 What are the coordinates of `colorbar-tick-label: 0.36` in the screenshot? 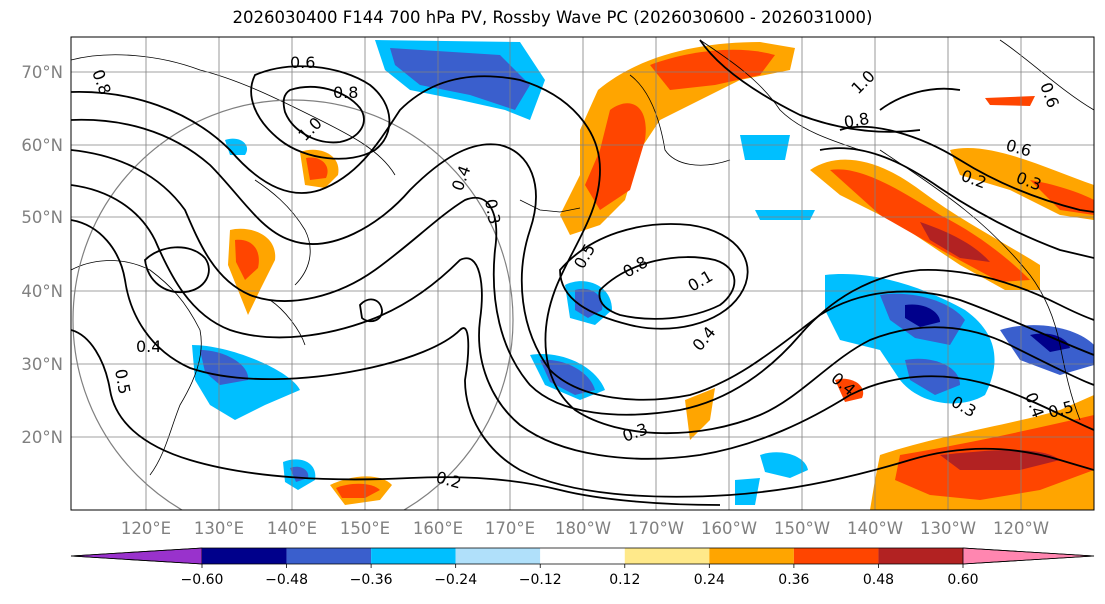 It's located at (793, 580).